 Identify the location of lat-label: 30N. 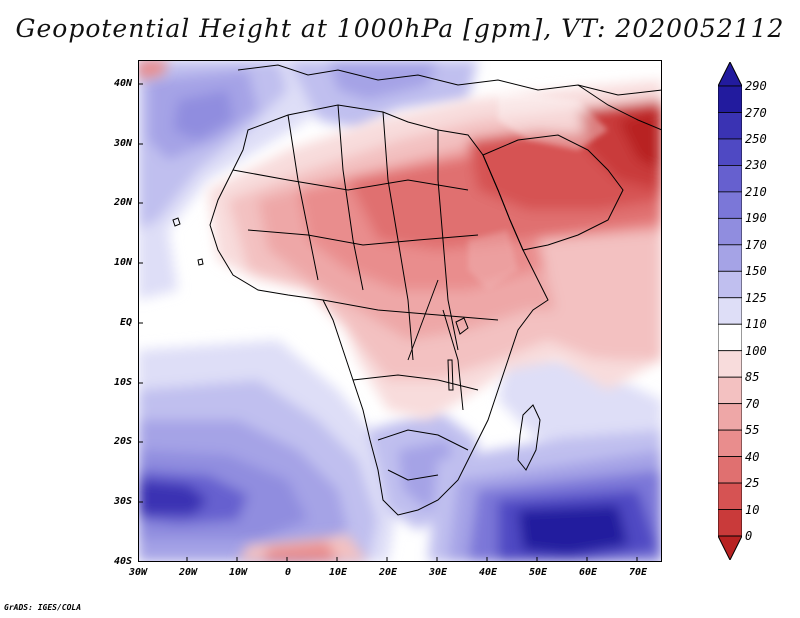
(122, 143).